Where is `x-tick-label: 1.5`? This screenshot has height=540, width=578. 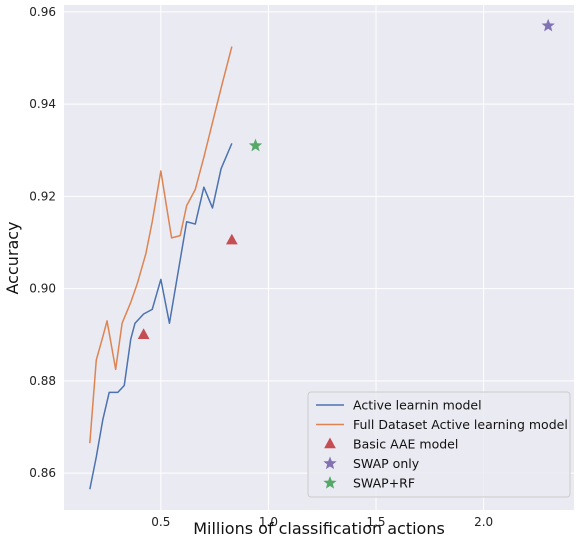
x-tick-label: 1.5 is located at coordinates (375, 522).